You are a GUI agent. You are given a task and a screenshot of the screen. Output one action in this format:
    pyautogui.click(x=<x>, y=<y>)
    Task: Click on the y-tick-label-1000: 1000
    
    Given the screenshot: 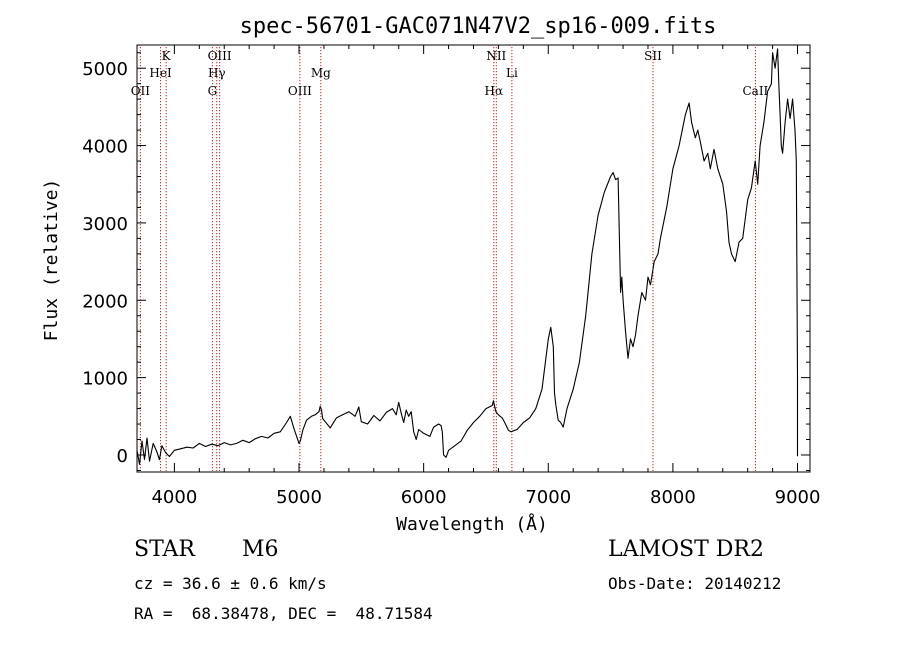 What is the action you would take?
    pyautogui.click(x=105, y=379)
    